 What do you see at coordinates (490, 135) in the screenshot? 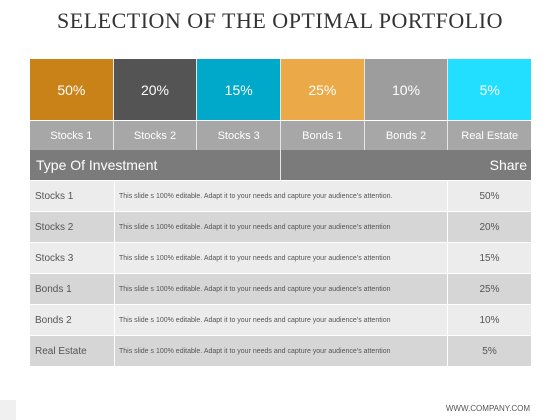
I see `label-real-estate: Real Estate` at bounding box center [490, 135].